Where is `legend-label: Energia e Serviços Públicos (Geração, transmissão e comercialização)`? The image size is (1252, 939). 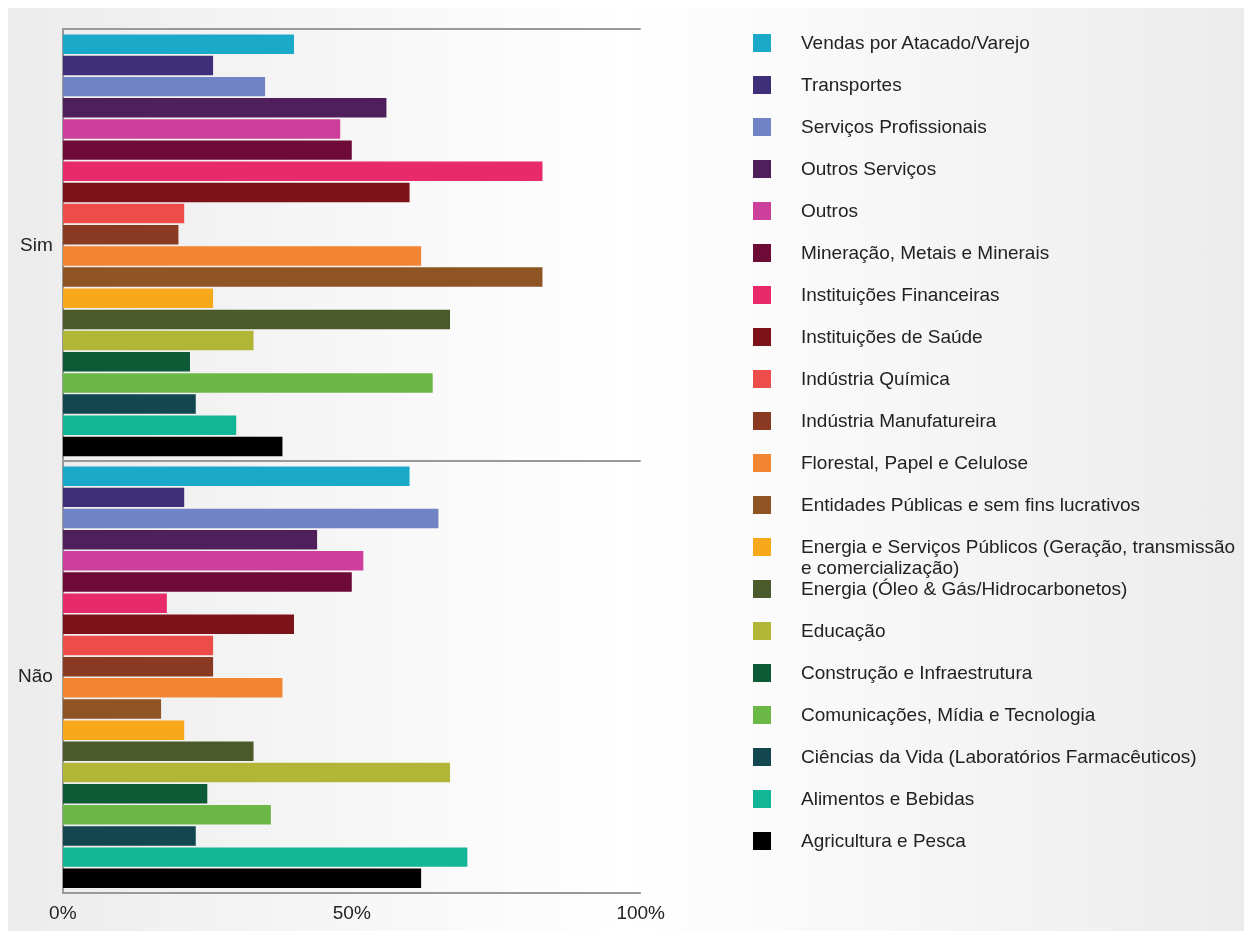 legend-label: Energia e Serviços Públicos (Geração, transmissão e comercialização) is located at coordinates (1019, 557).